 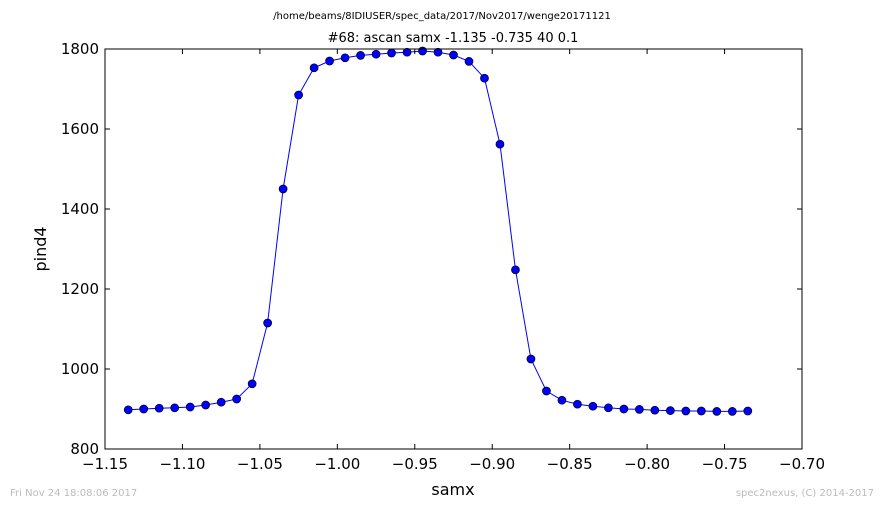 What do you see at coordinates (80, 209) in the screenshot?
I see `y-tick-label: 1400` at bounding box center [80, 209].